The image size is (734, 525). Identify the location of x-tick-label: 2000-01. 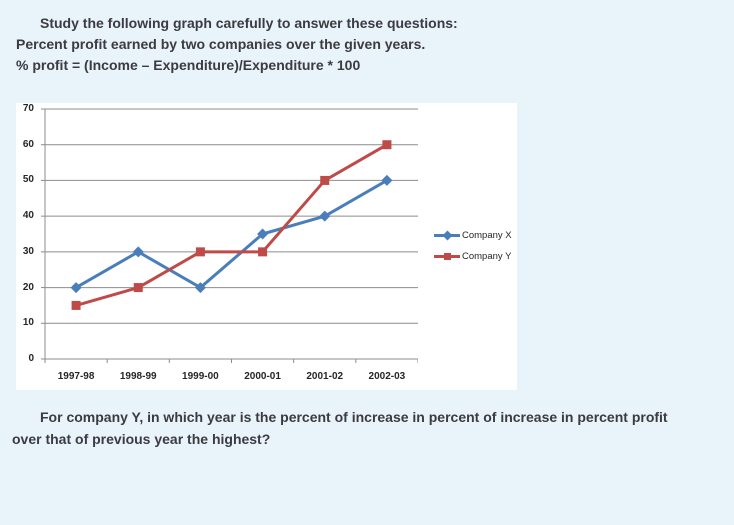
(262, 376).